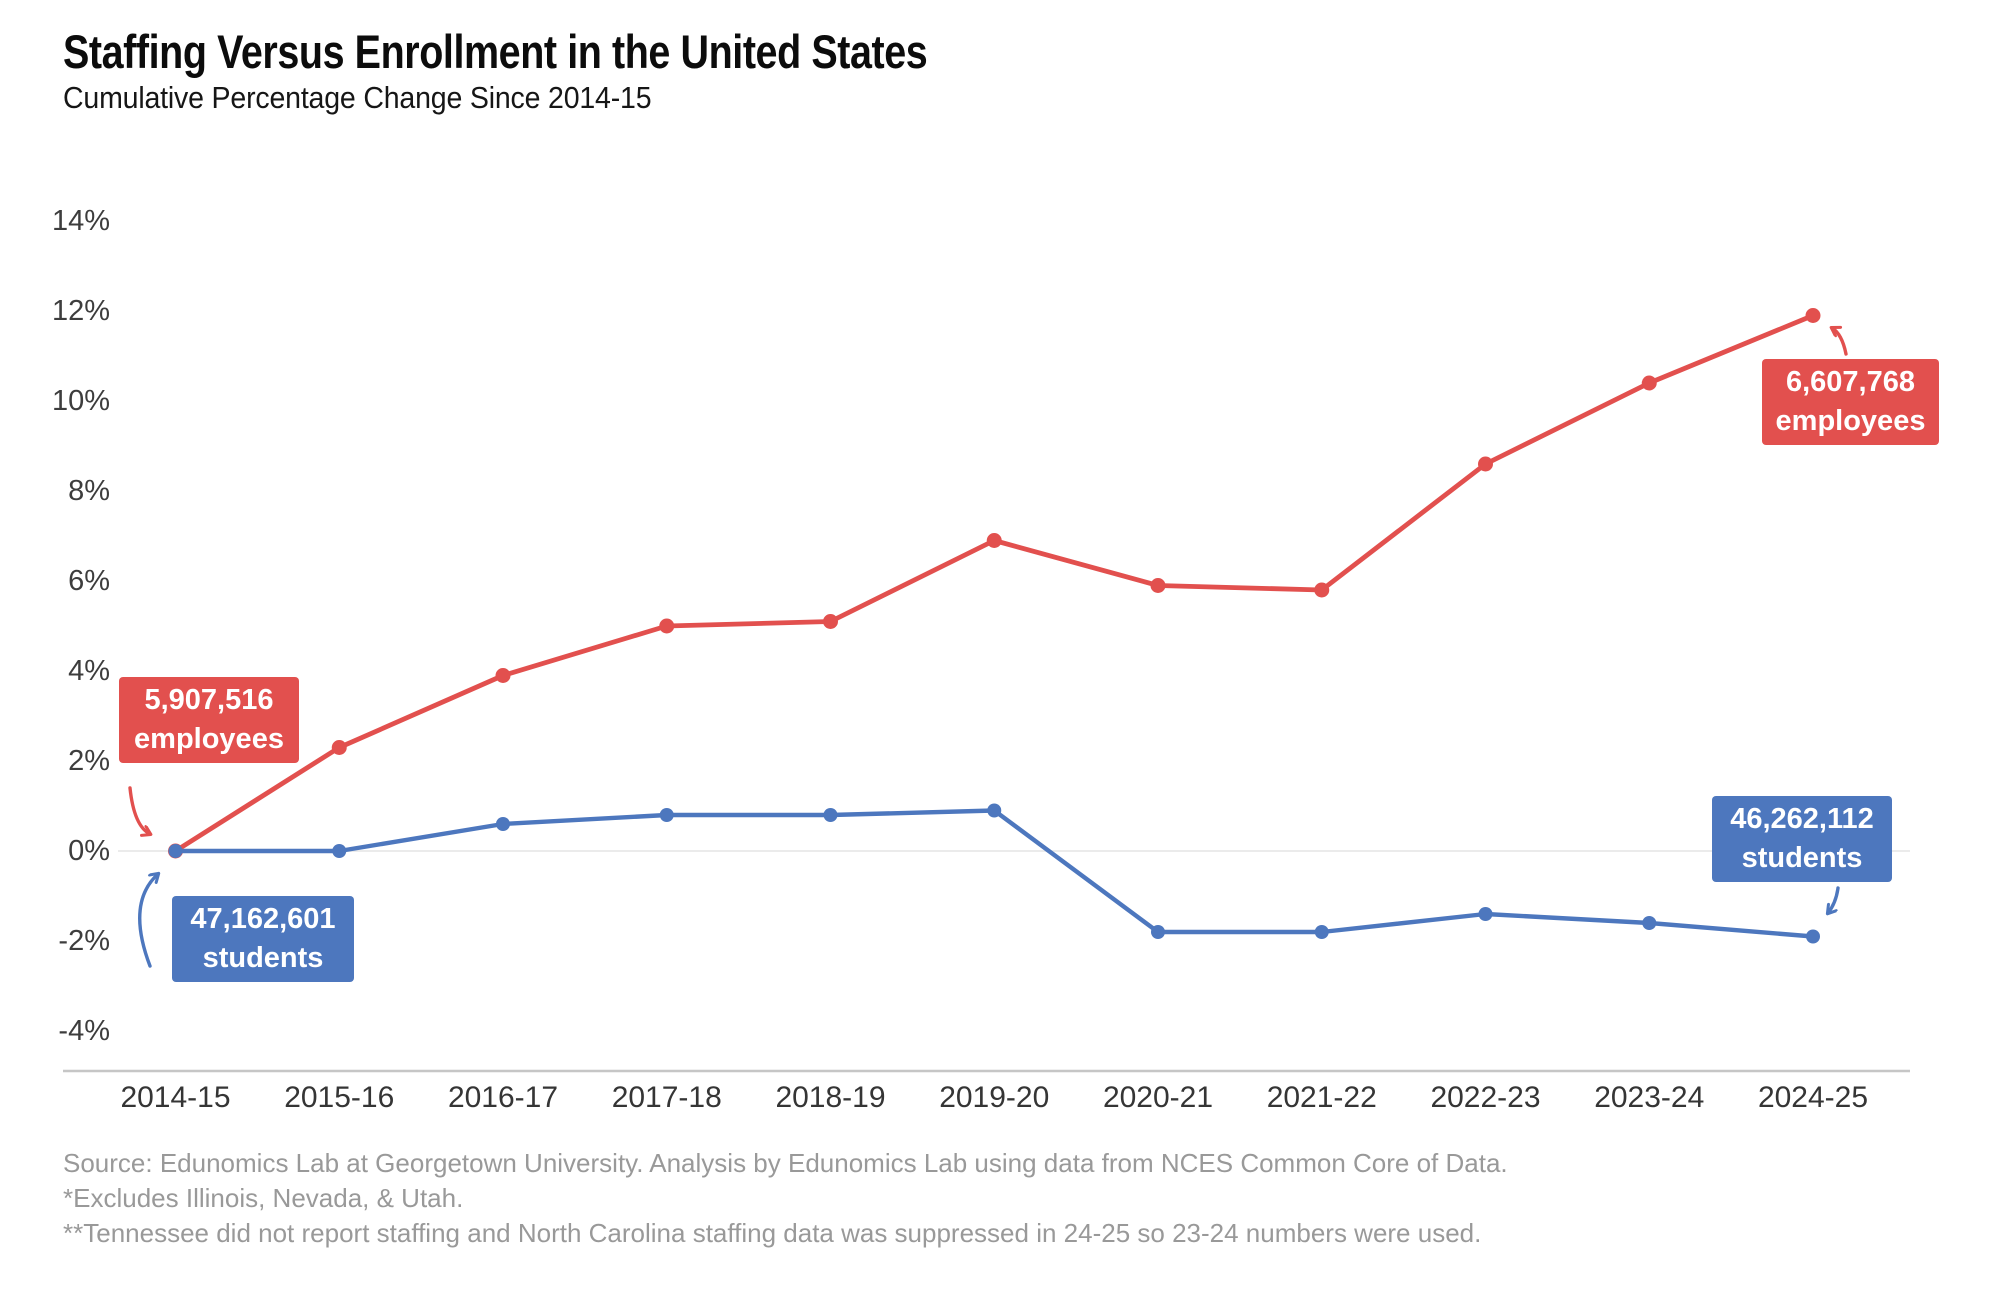 Image resolution: width=2000 pixels, height=1289 pixels. I want to click on callout-students-start: 47,162,601 students, so click(263, 939).